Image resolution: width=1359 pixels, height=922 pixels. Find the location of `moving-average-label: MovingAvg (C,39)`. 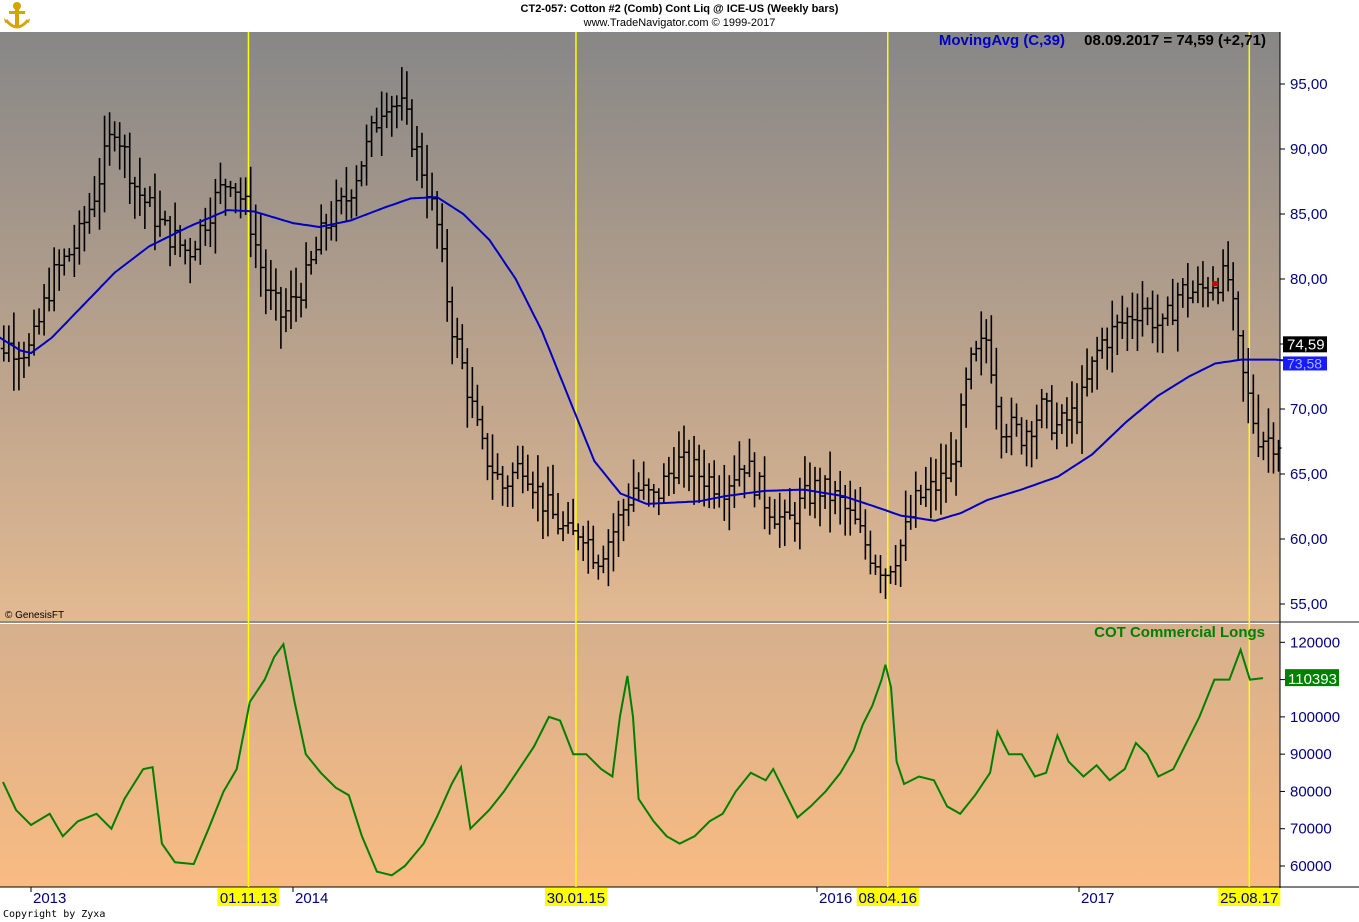

moving-average-label: MovingAvg (C,39) is located at coordinates (1002, 40).